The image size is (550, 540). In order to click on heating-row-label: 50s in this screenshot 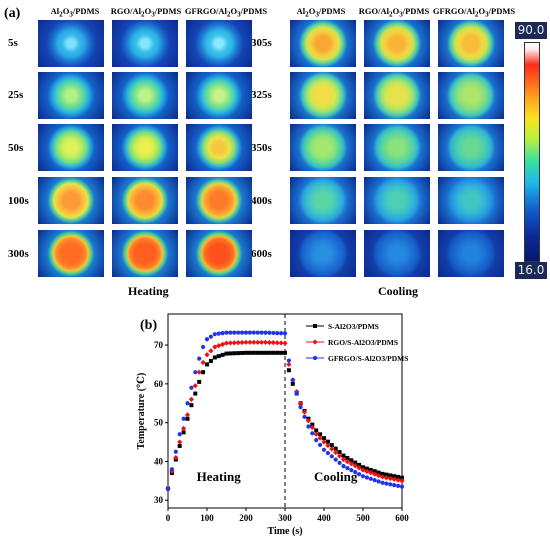, I will do `click(16, 148)`.